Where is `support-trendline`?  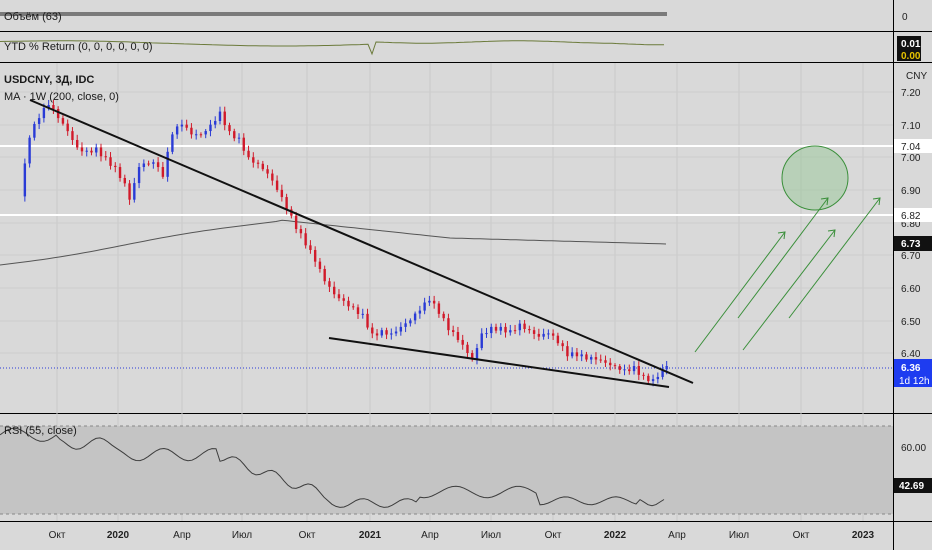 support-trendline is located at coordinates (499, 362).